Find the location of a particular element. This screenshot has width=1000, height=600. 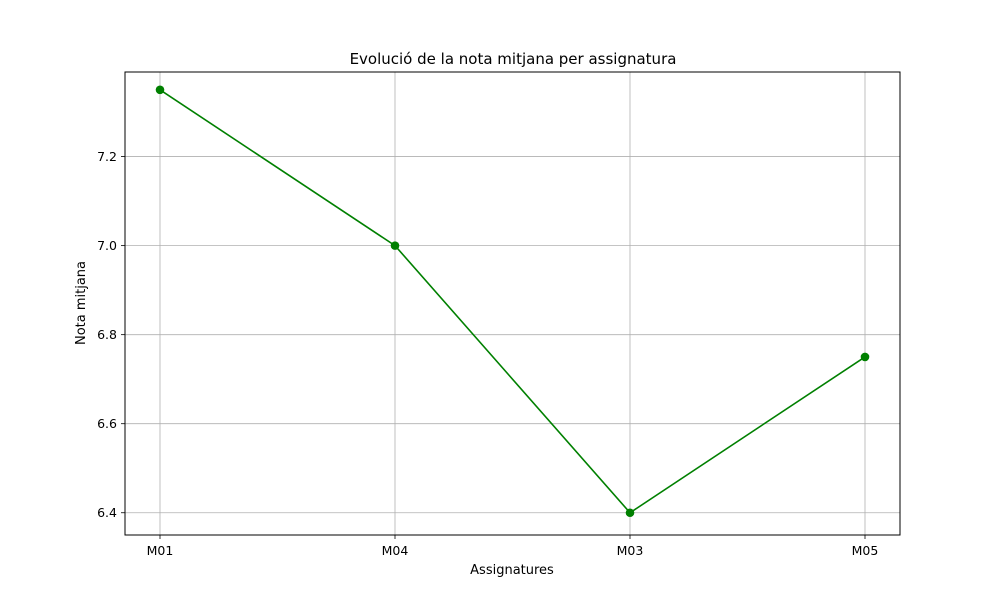

y-tick-label: 6.8 is located at coordinates (107, 334).